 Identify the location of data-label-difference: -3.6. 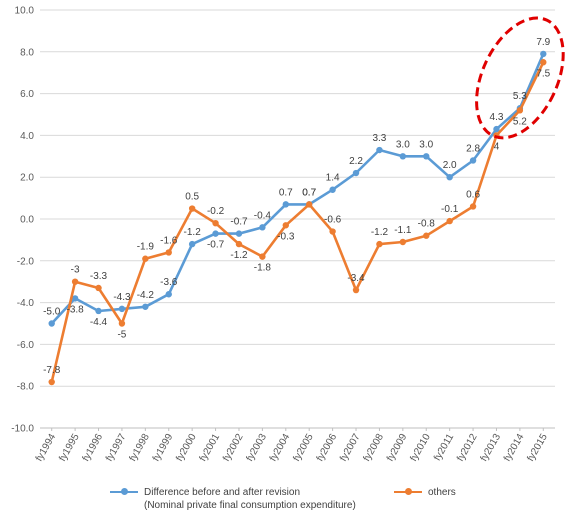
(169, 282).